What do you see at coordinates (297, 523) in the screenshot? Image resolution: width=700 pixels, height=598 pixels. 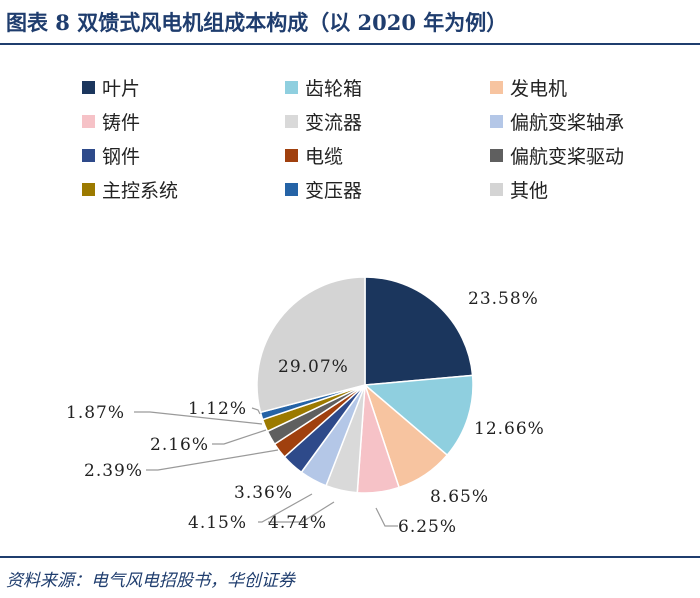 I see `data-label: 4.74%` at bounding box center [297, 523].